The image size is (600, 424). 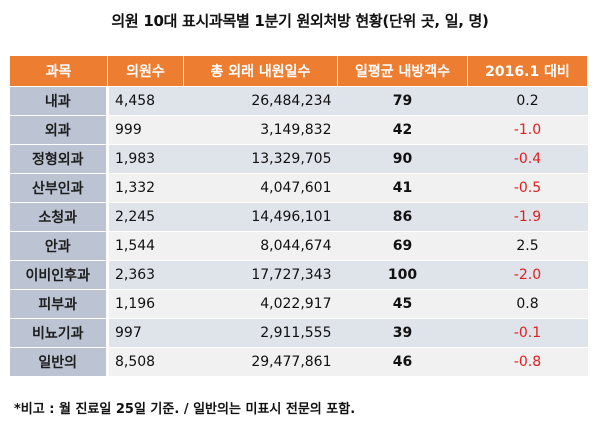 I want to click on daily-visitors-cell: 90, so click(x=402, y=159).